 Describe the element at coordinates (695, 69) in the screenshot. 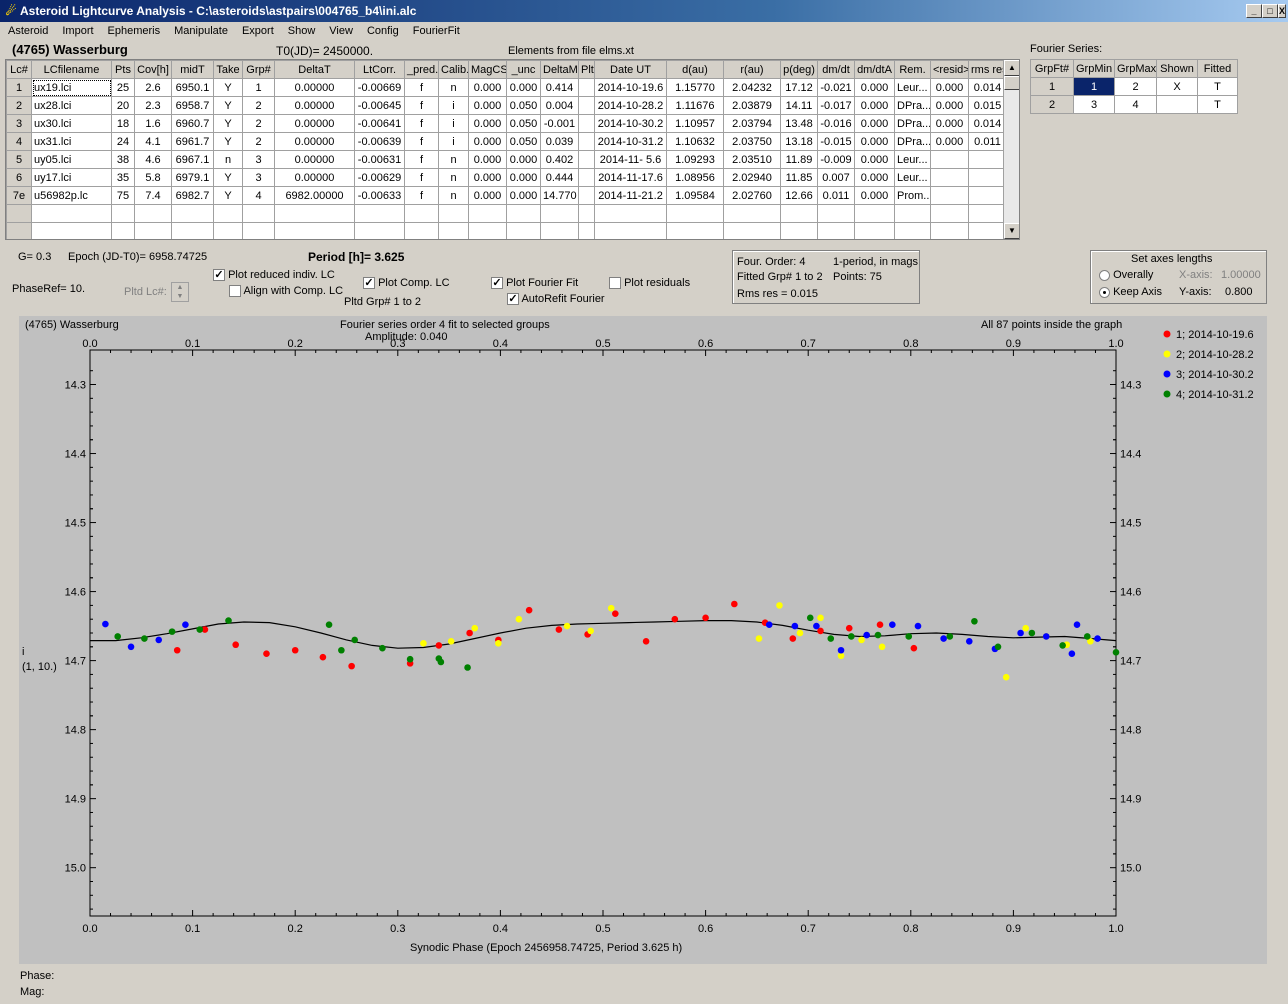

I see `lc-column-header: d(au)` at that location.